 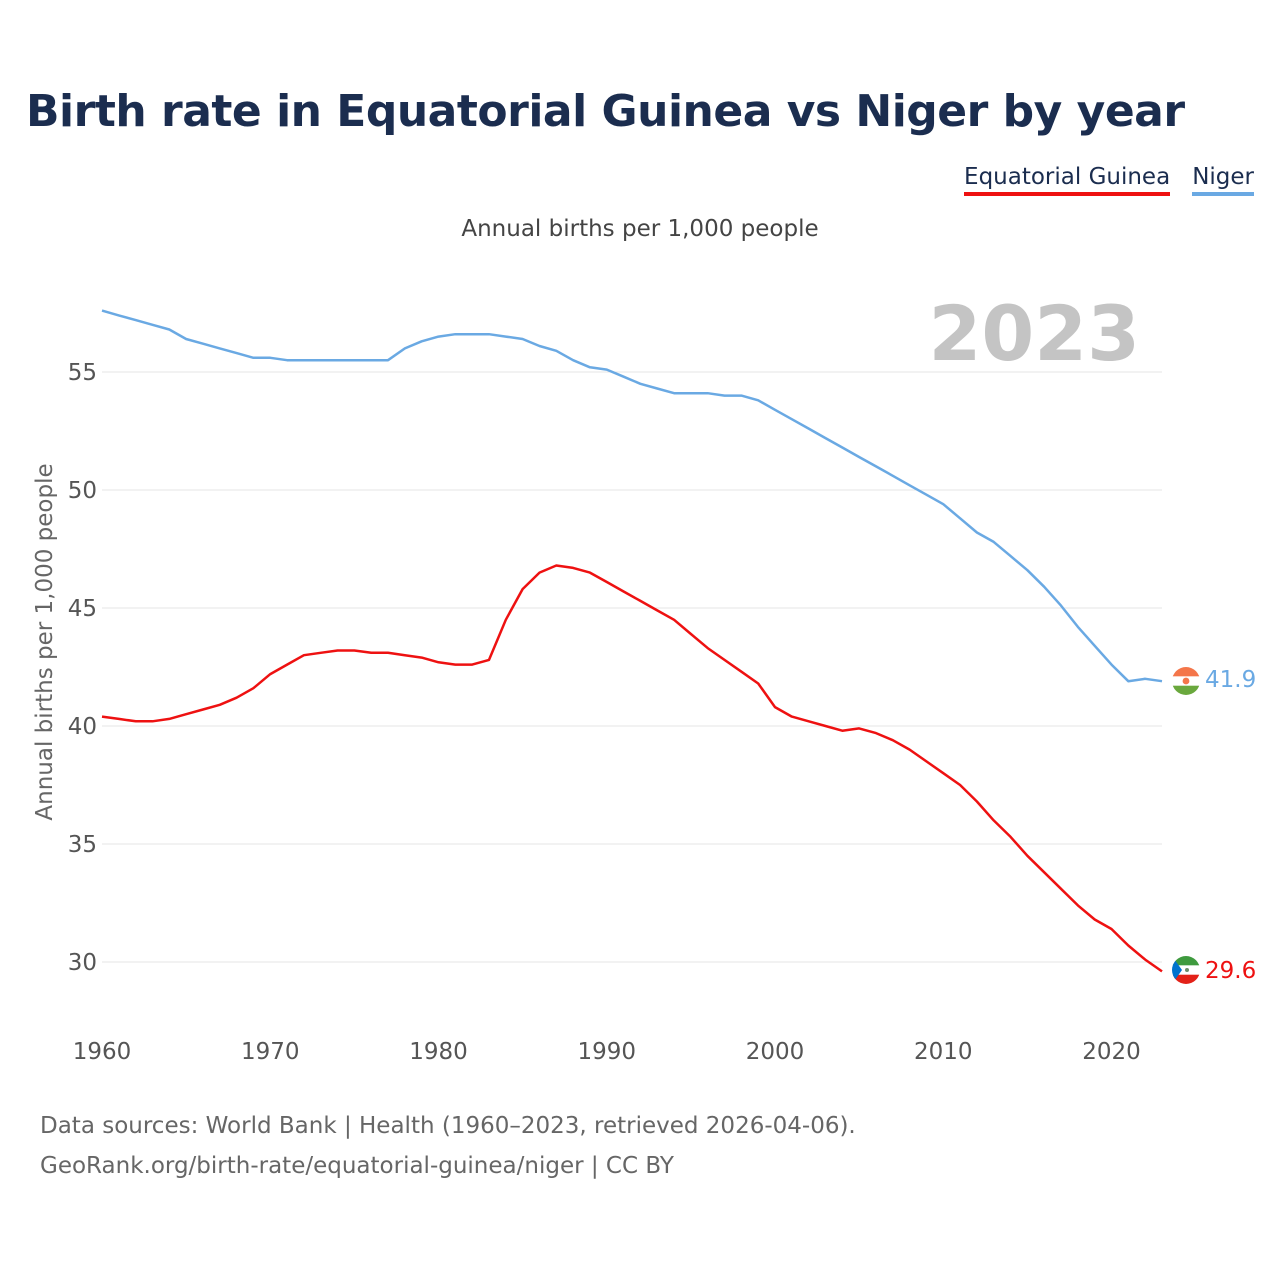 I want to click on y-axis-label: Annual births per 1,000 people, so click(x=45, y=641).